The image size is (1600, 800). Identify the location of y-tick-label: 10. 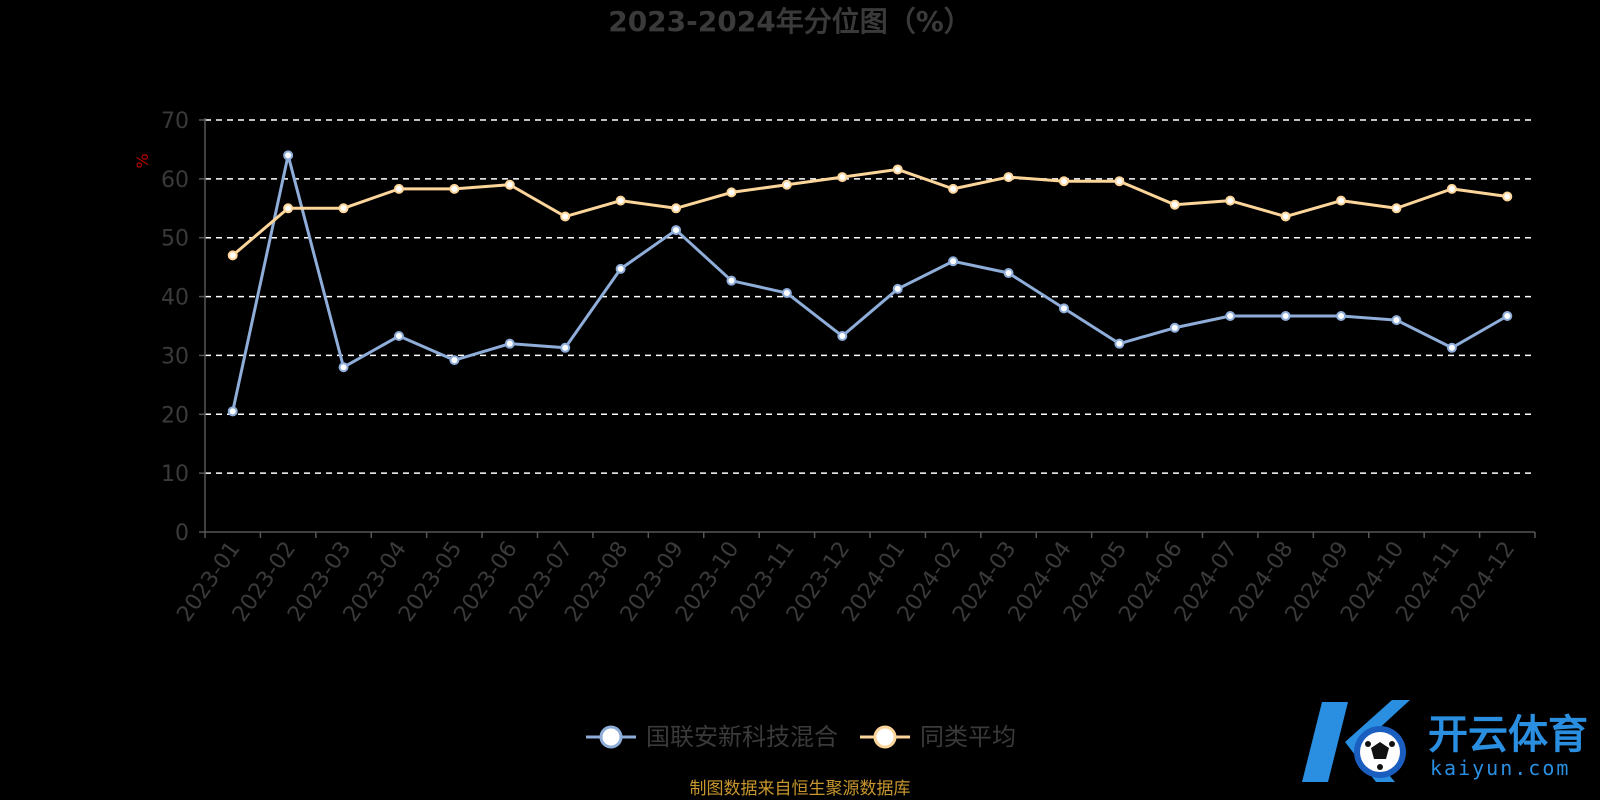
(175, 474).